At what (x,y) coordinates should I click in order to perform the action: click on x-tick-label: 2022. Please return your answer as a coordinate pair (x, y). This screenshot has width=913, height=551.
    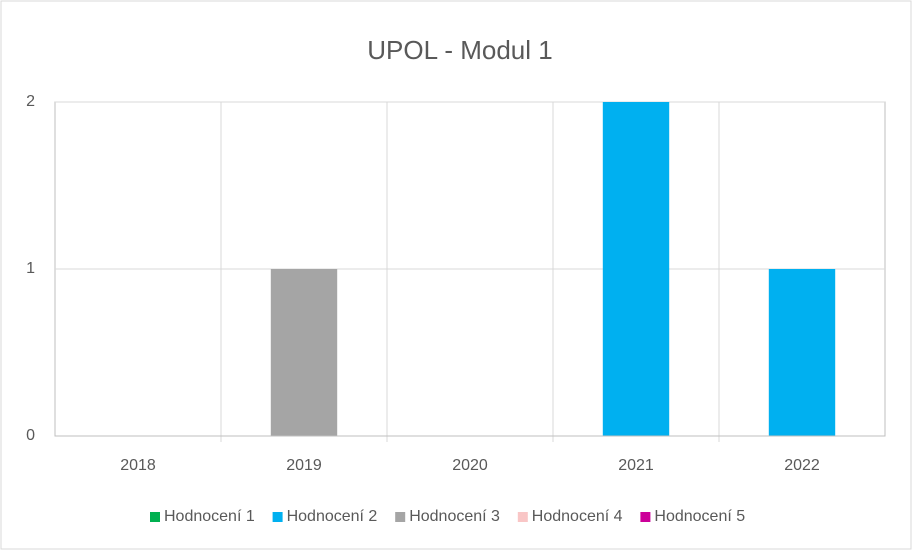
    Looking at the image, I should click on (802, 465).